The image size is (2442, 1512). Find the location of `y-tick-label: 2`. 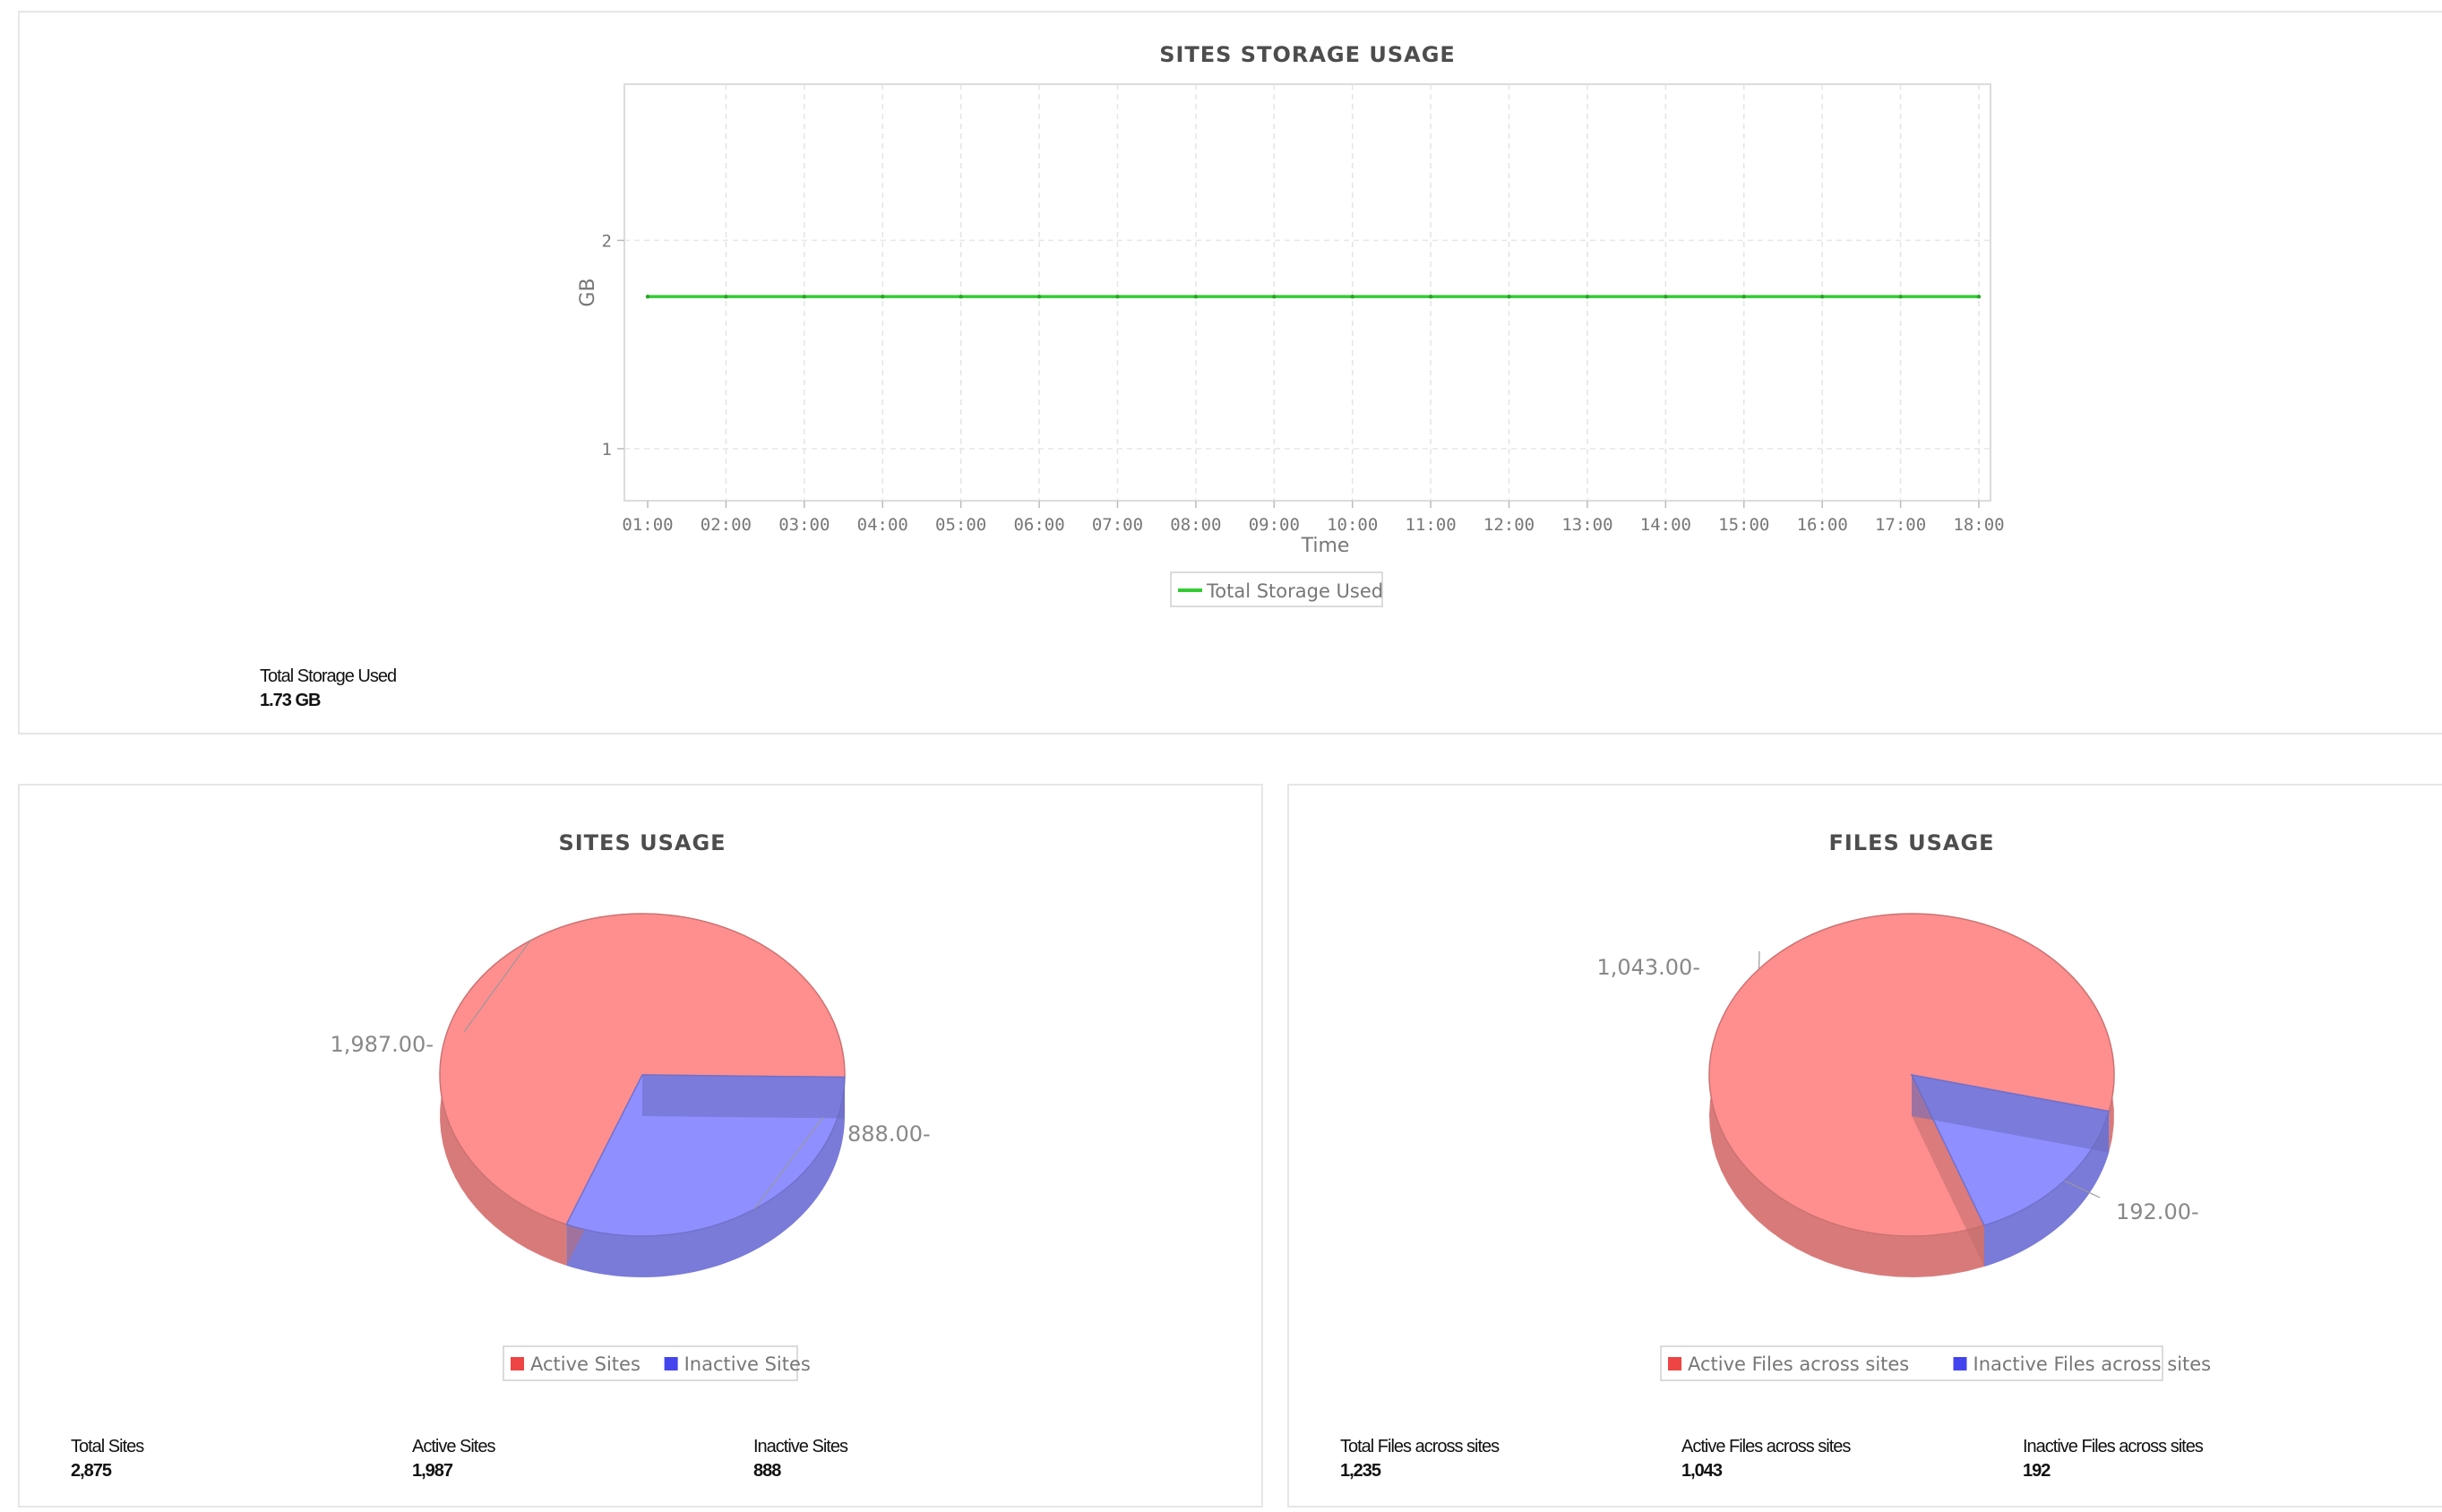

y-tick-label: 2 is located at coordinates (607, 241).